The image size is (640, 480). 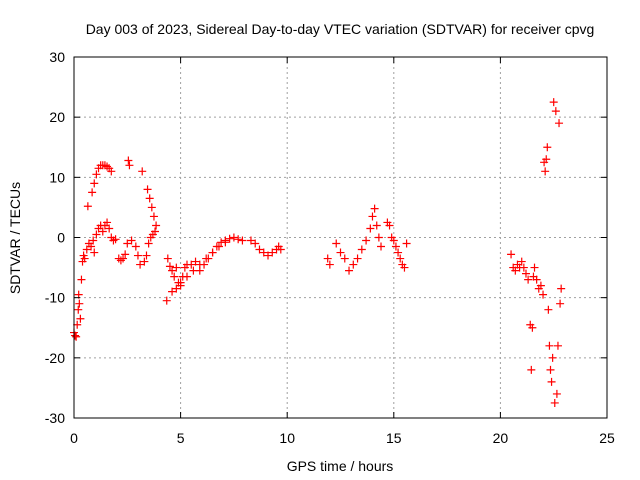 I want to click on y-tick-label: 10, so click(x=57, y=177).